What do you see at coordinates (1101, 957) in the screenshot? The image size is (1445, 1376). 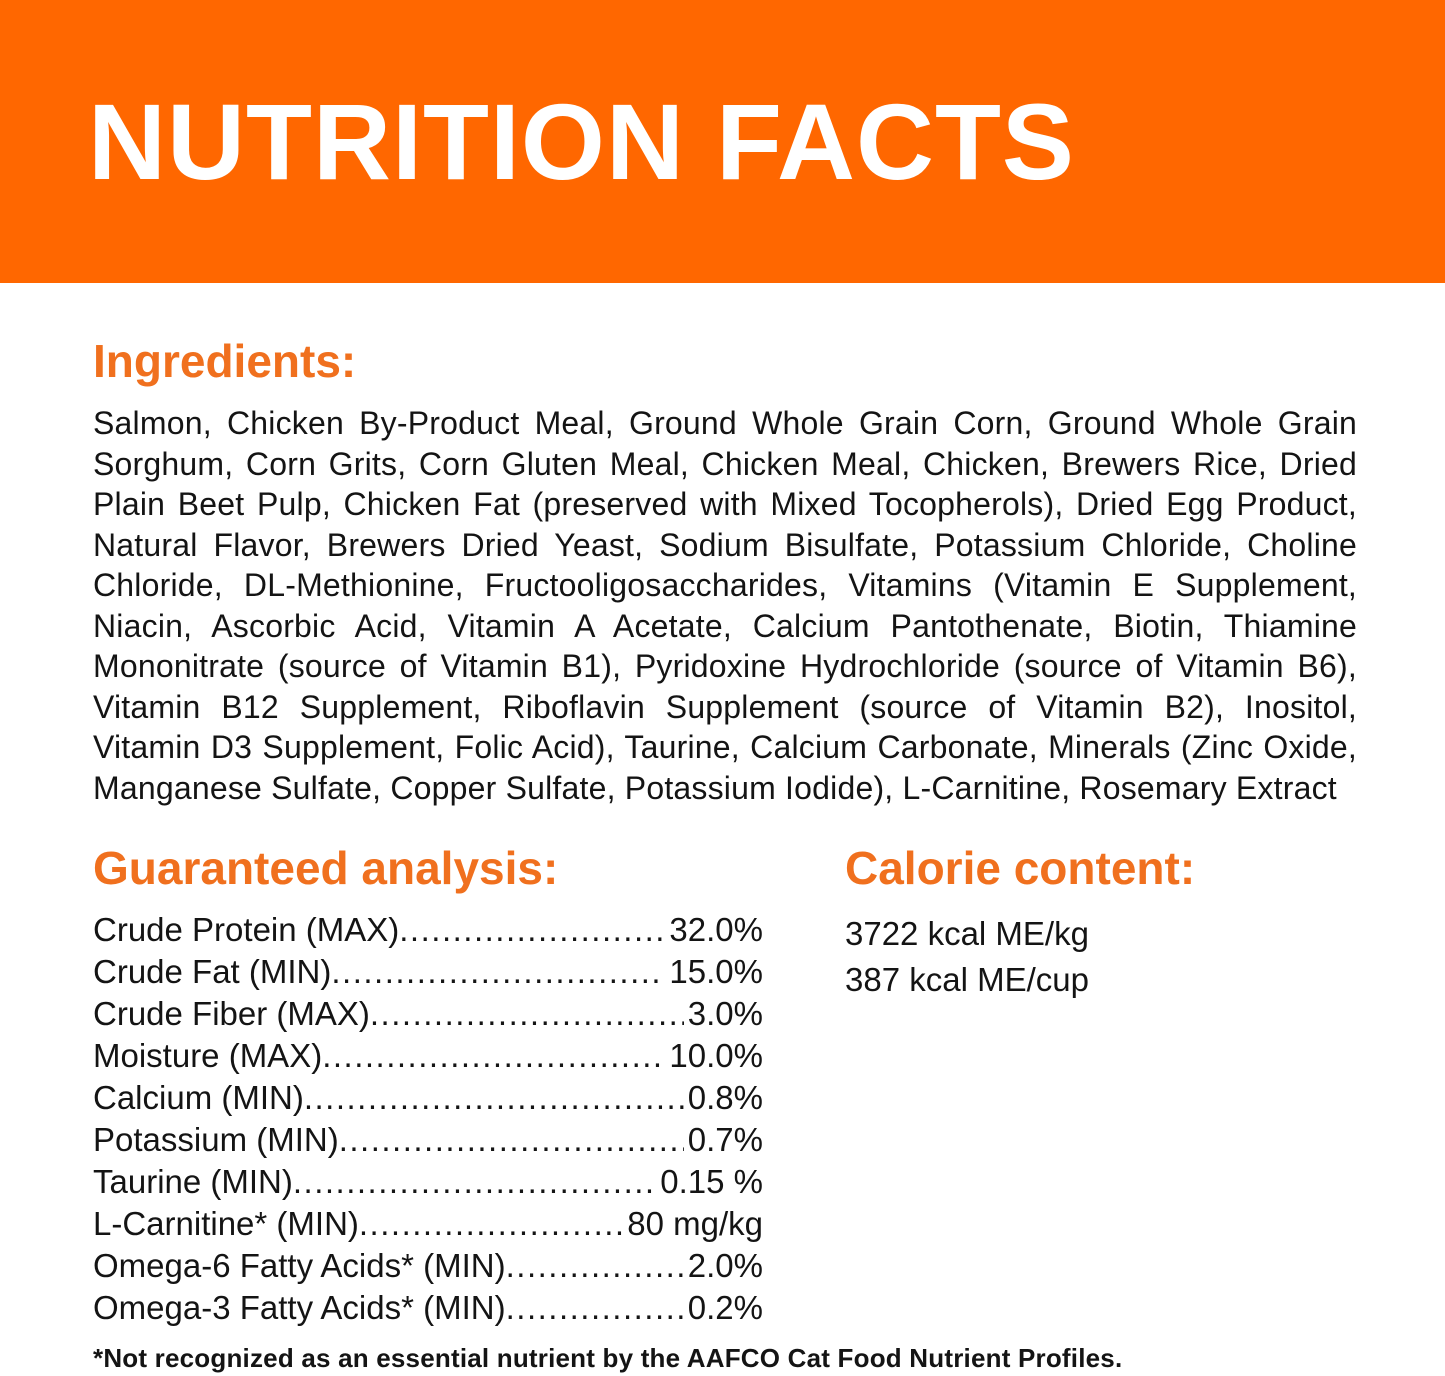 I see `calorie-content-values: 3722 kcal ME/kg 387 kcal ME/cup` at bounding box center [1101, 957].